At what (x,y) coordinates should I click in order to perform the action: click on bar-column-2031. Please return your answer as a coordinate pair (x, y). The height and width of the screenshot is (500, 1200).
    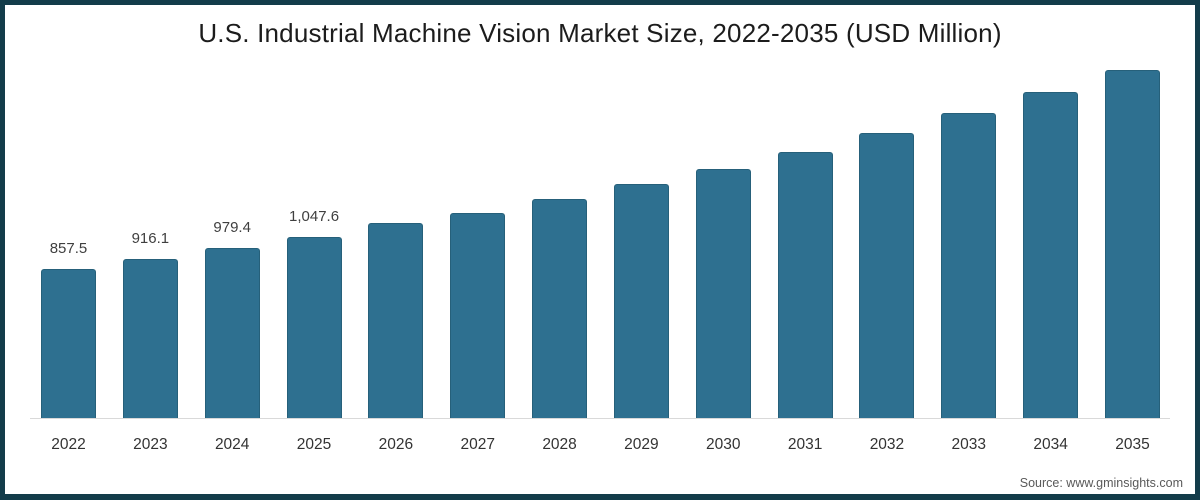
    Looking at the image, I should click on (805, 285).